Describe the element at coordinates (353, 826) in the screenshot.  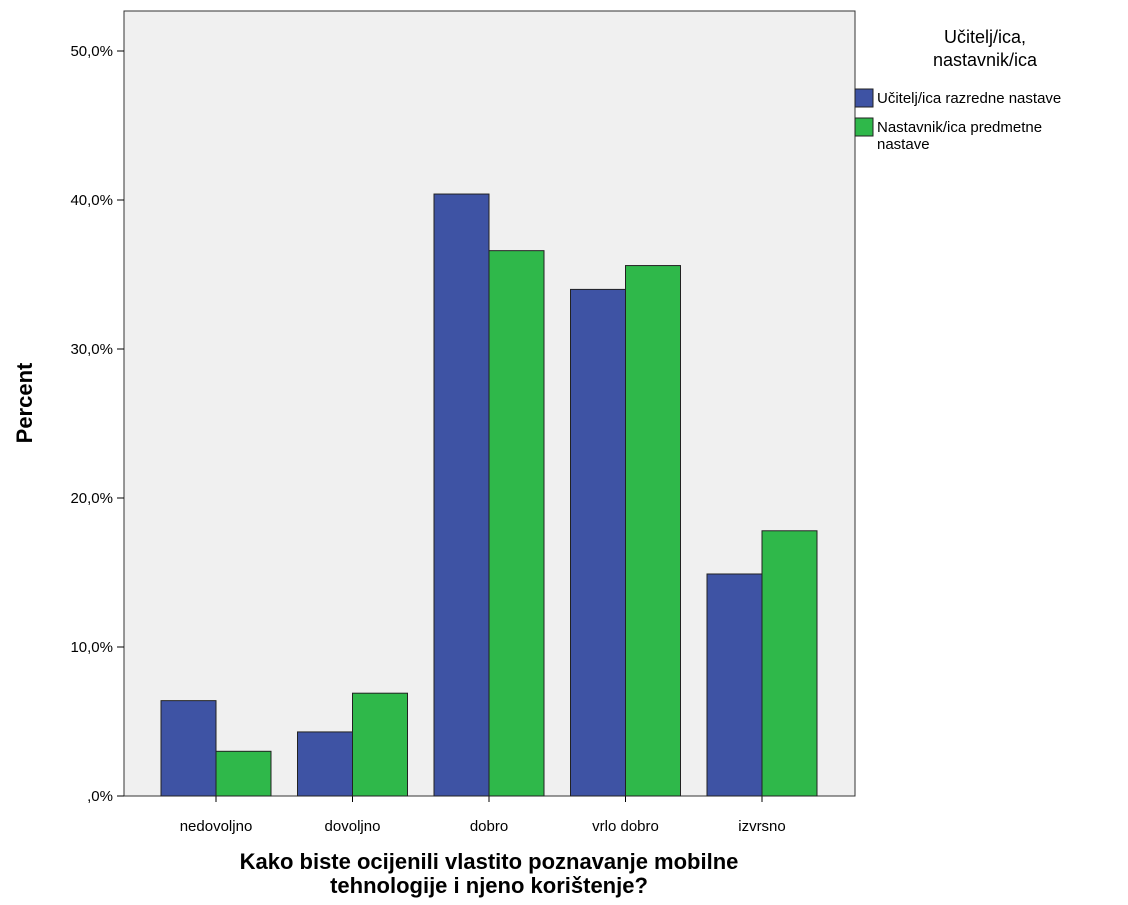
I see `x-tick-label: dovoljno` at that location.